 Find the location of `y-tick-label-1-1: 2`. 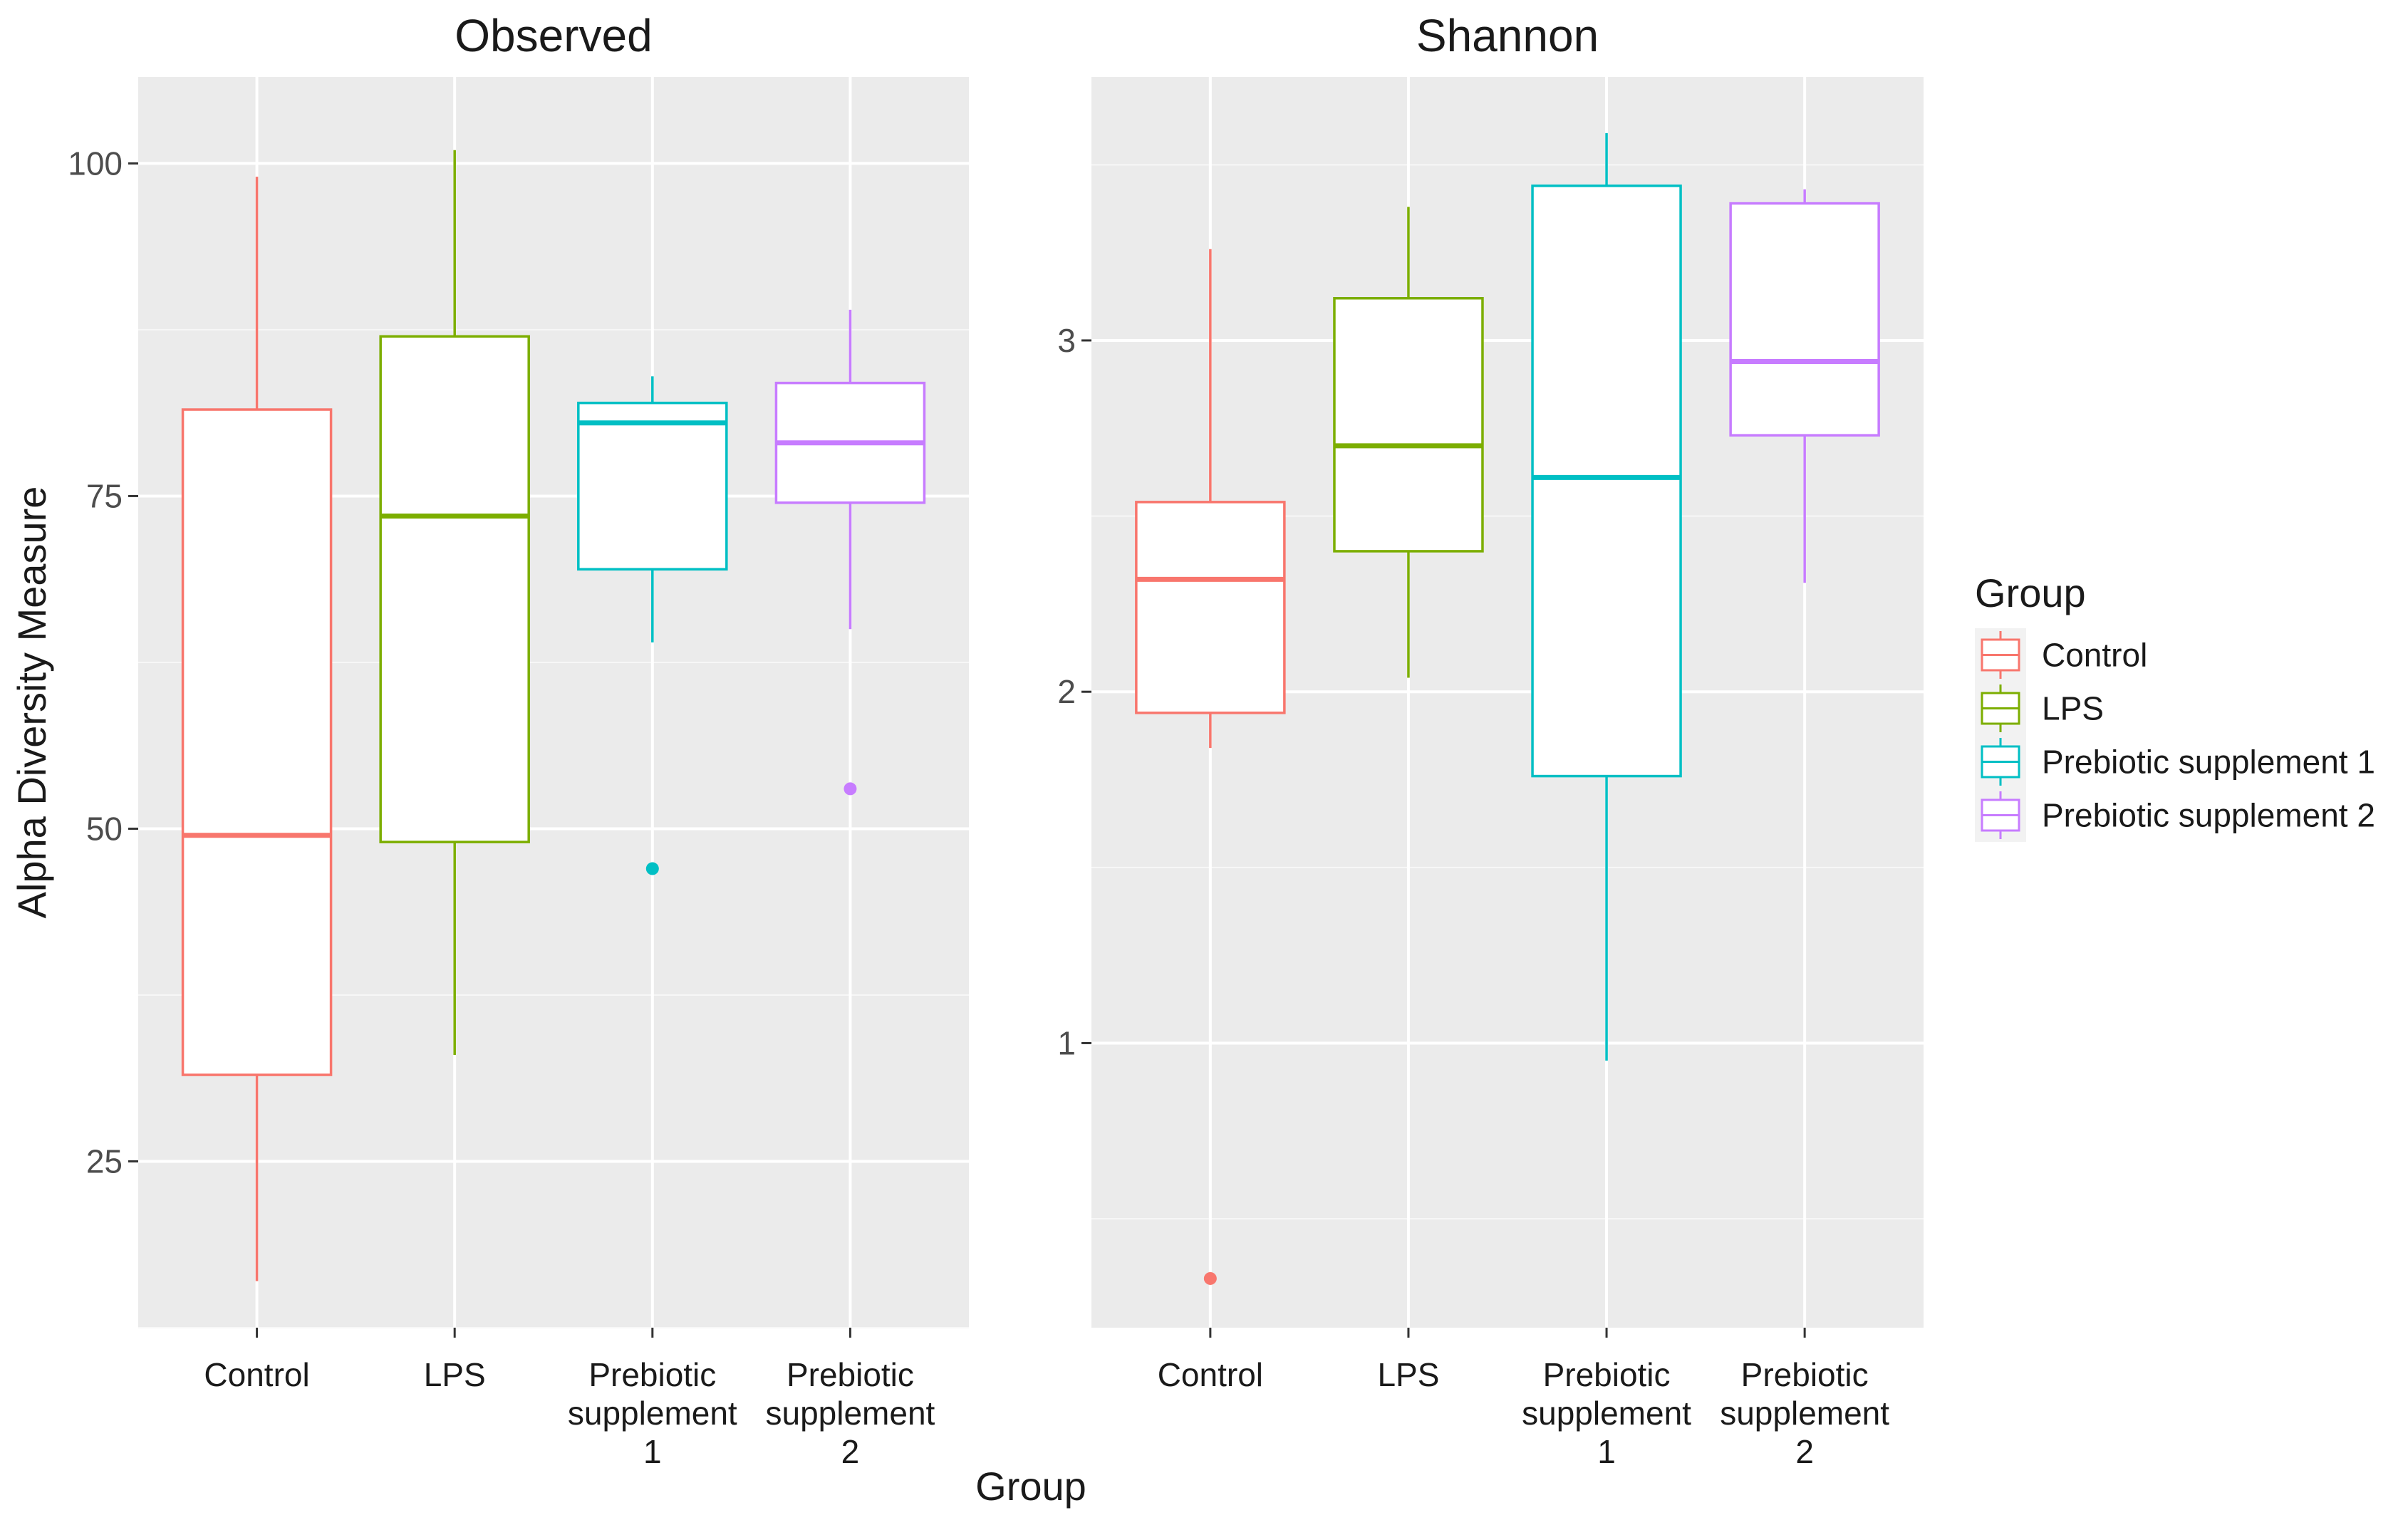

y-tick-label-1-1: 2 is located at coordinates (1066, 691).